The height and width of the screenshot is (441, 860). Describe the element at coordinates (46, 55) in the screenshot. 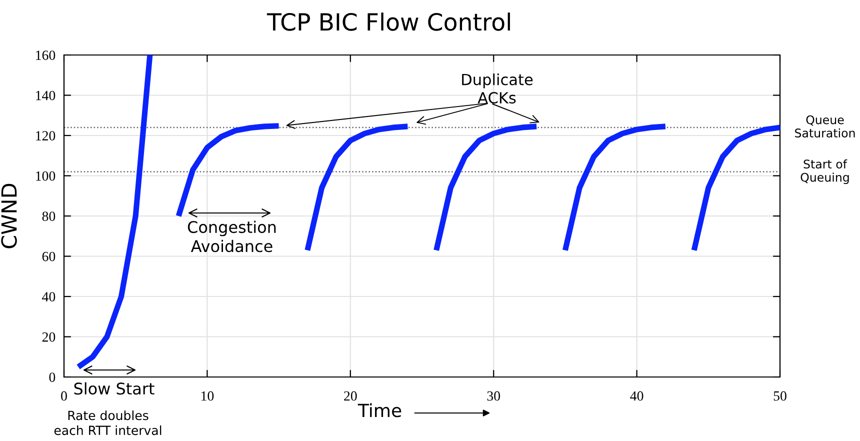

I see `y-tick-label: 160` at that location.